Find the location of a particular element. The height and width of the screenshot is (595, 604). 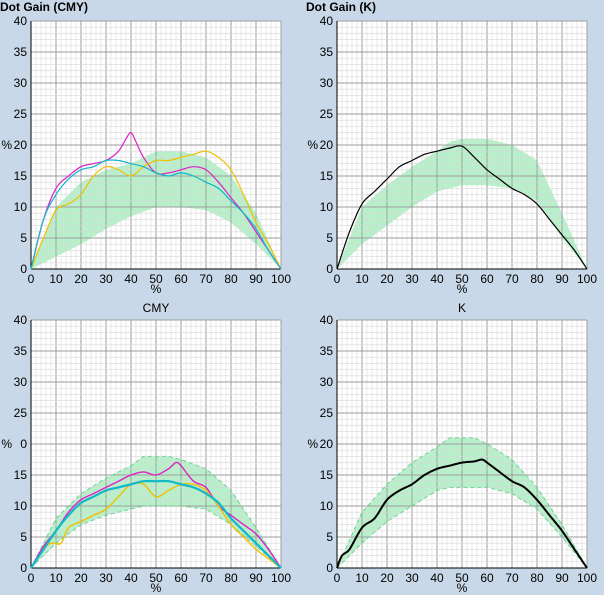

series-line-magenta is located at coordinates (156, 200).